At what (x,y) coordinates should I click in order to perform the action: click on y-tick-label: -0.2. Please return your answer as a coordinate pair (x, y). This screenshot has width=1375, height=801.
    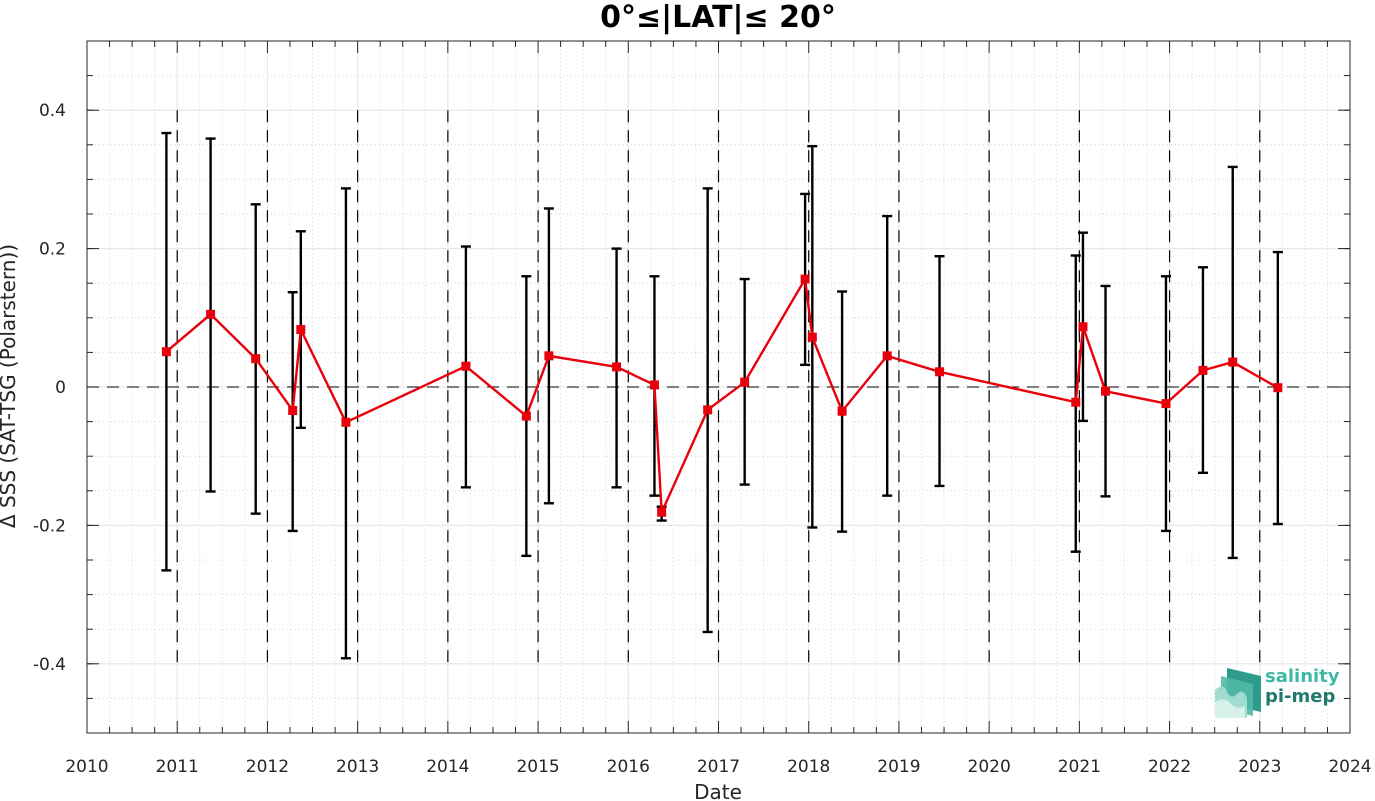
    Looking at the image, I should click on (49, 526).